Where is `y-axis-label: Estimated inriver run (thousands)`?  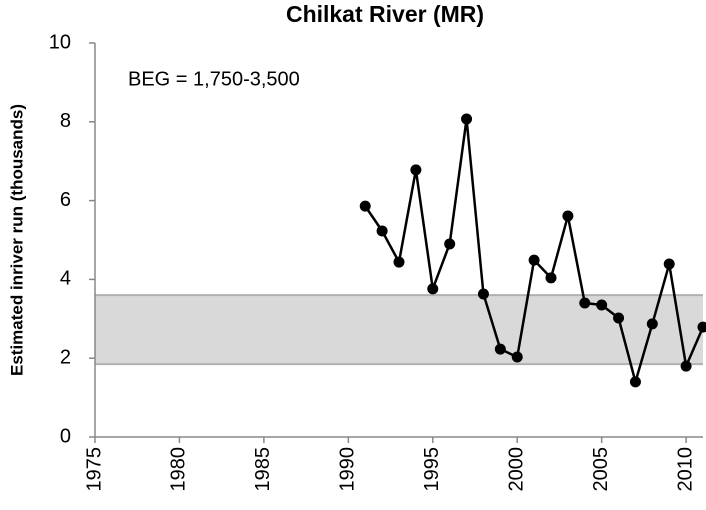 y-axis-label: Estimated inriver run (thousands) is located at coordinates (16, 240).